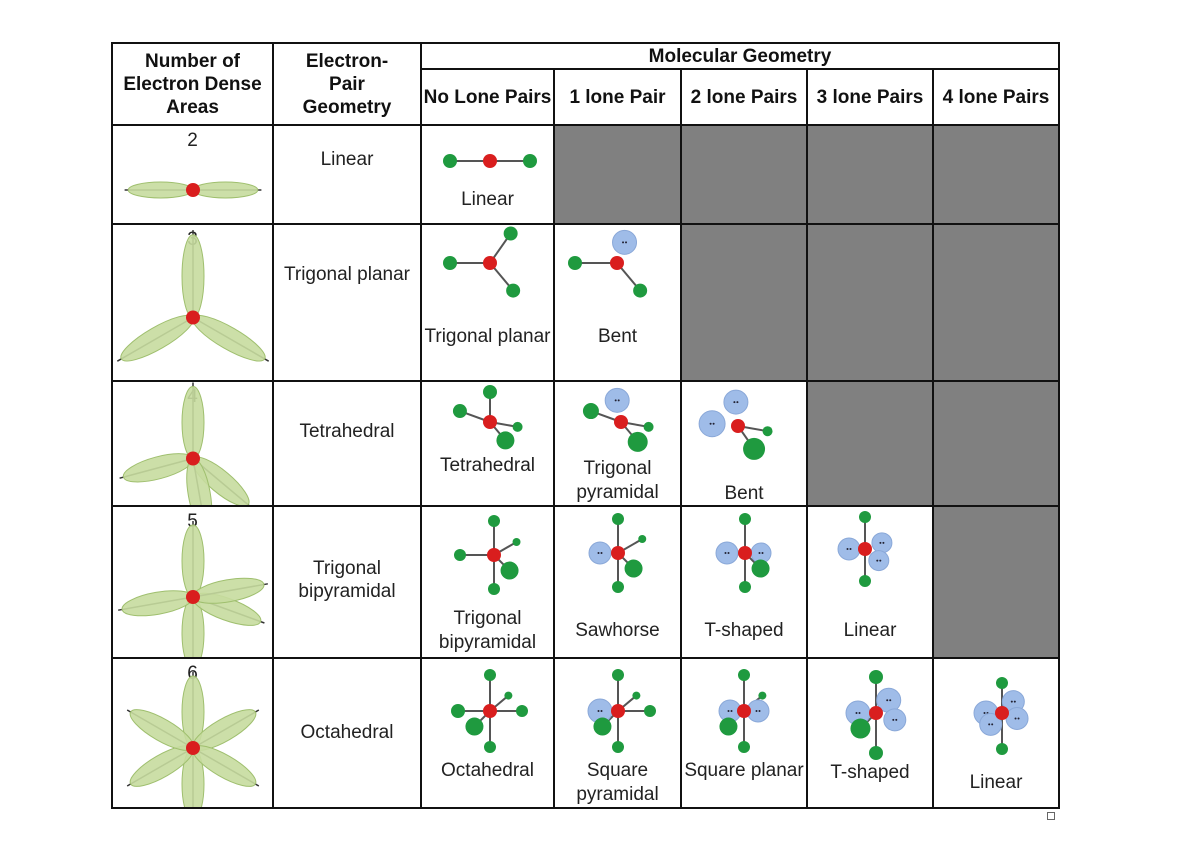  Describe the element at coordinates (347, 302) in the screenshot. I see `electron-pair-geometry-cell: Trigonal planar` at that location.